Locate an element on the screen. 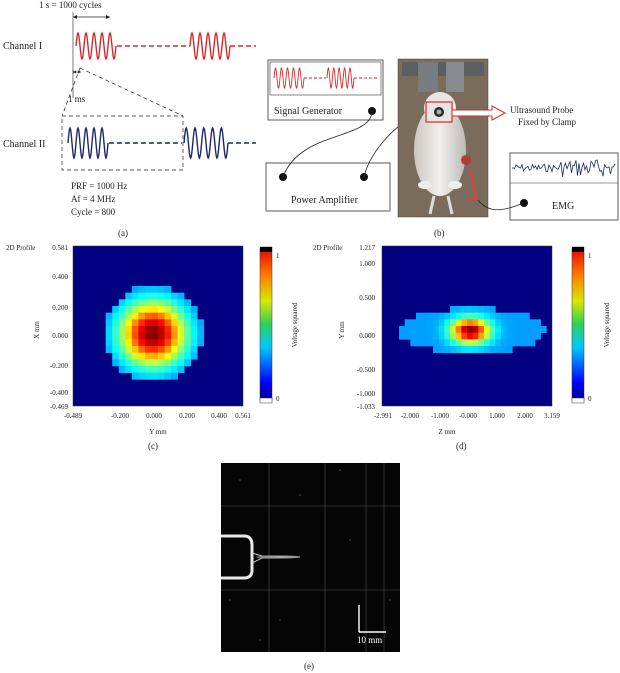  power-amplifier-box is located at coordinates (328, 187).